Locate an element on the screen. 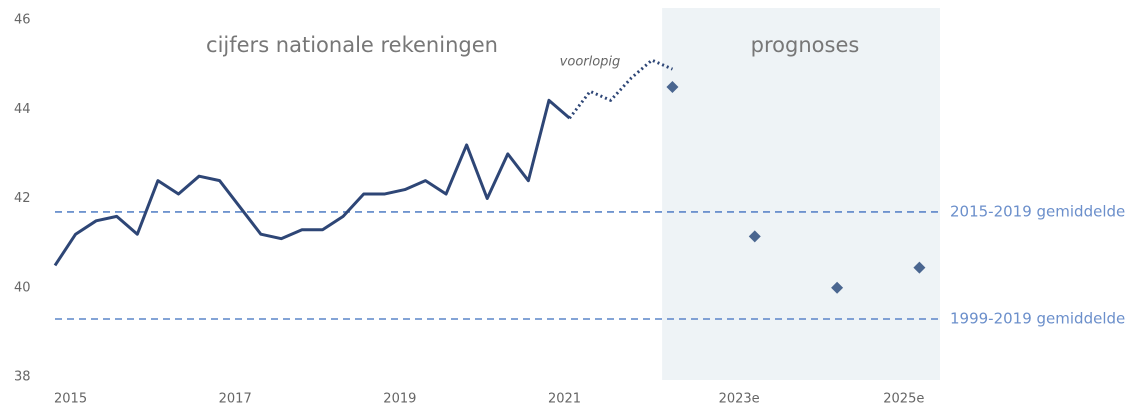 The image size is (1136, 410). x-tick-label: 2019 is located at coordinates (399, 399).